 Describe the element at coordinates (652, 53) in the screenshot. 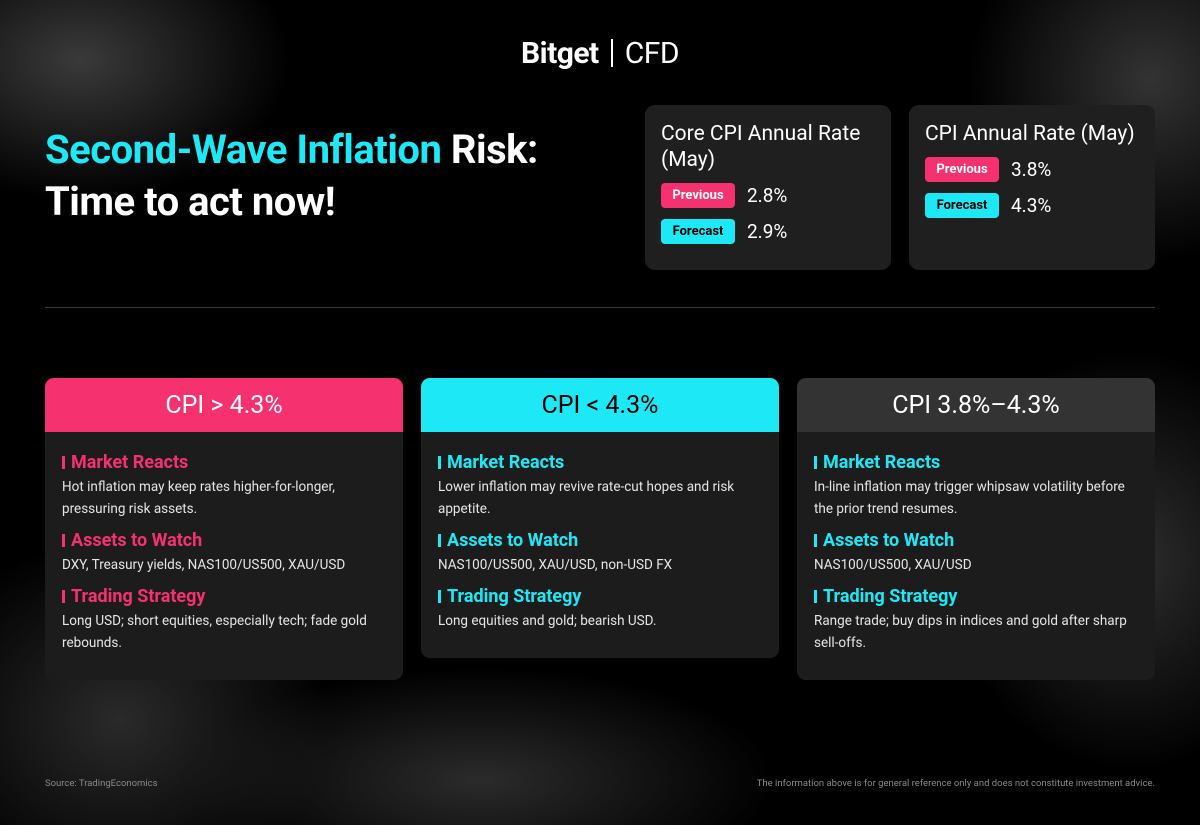

I see `product: CFD` at that location.